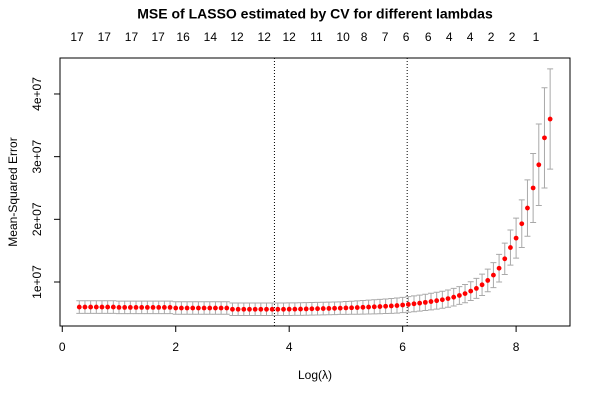 The width and height of the screenshot is (600, 405). I want to click on y-tick-label: 4e+07, so click(37, 94).